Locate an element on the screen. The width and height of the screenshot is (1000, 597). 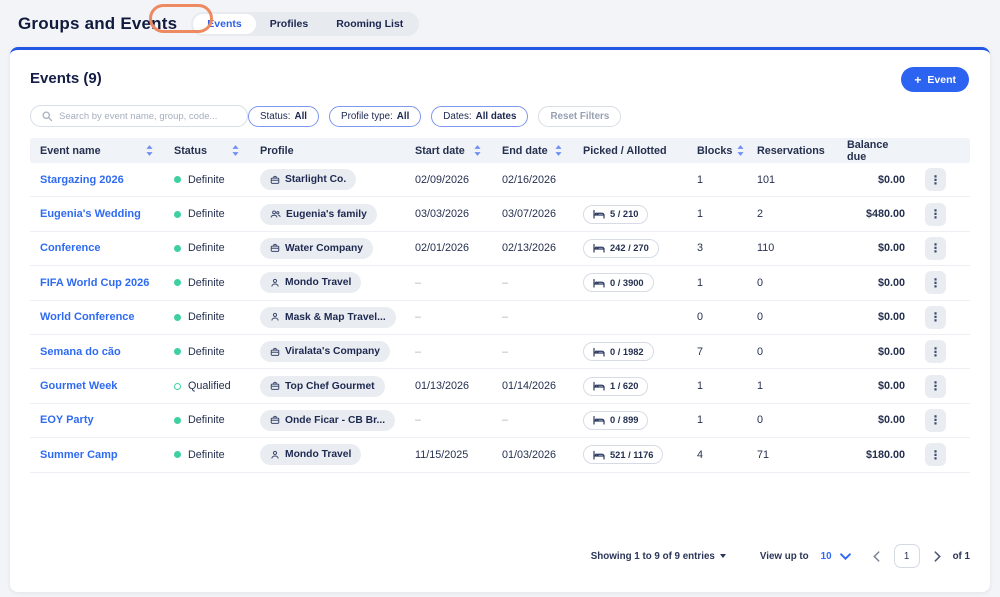
profile-chip: Eugenia's family is located at coordinates (318, 214).